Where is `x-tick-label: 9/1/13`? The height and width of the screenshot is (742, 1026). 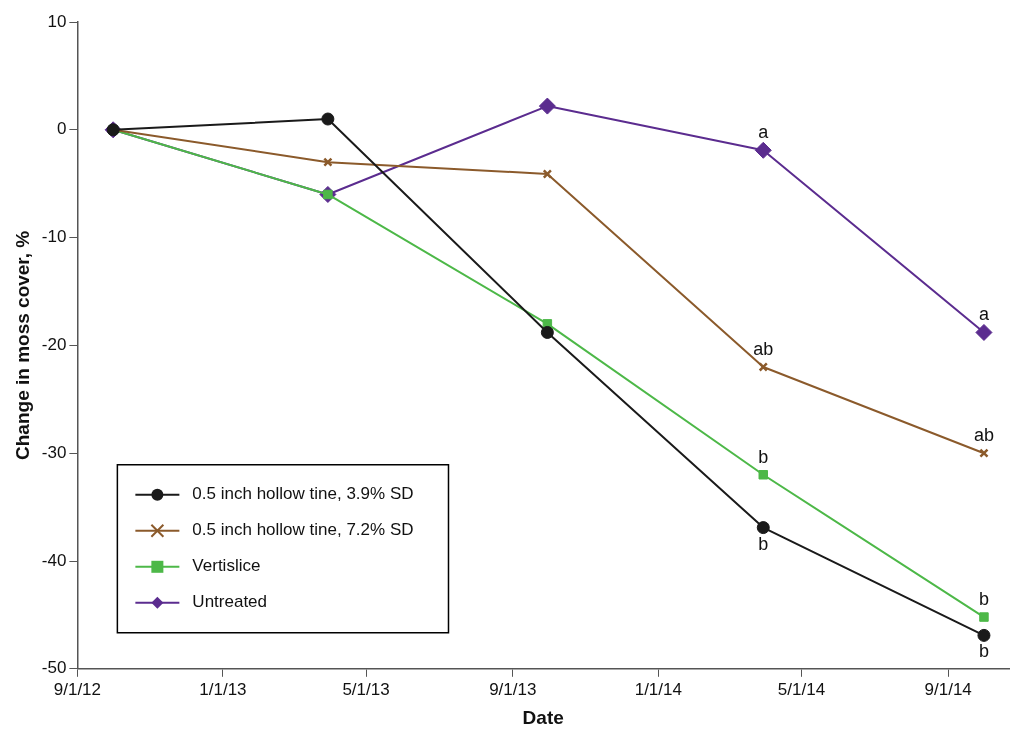 x-tick-label: 9/1/13 is located at coordinates (513, 689).